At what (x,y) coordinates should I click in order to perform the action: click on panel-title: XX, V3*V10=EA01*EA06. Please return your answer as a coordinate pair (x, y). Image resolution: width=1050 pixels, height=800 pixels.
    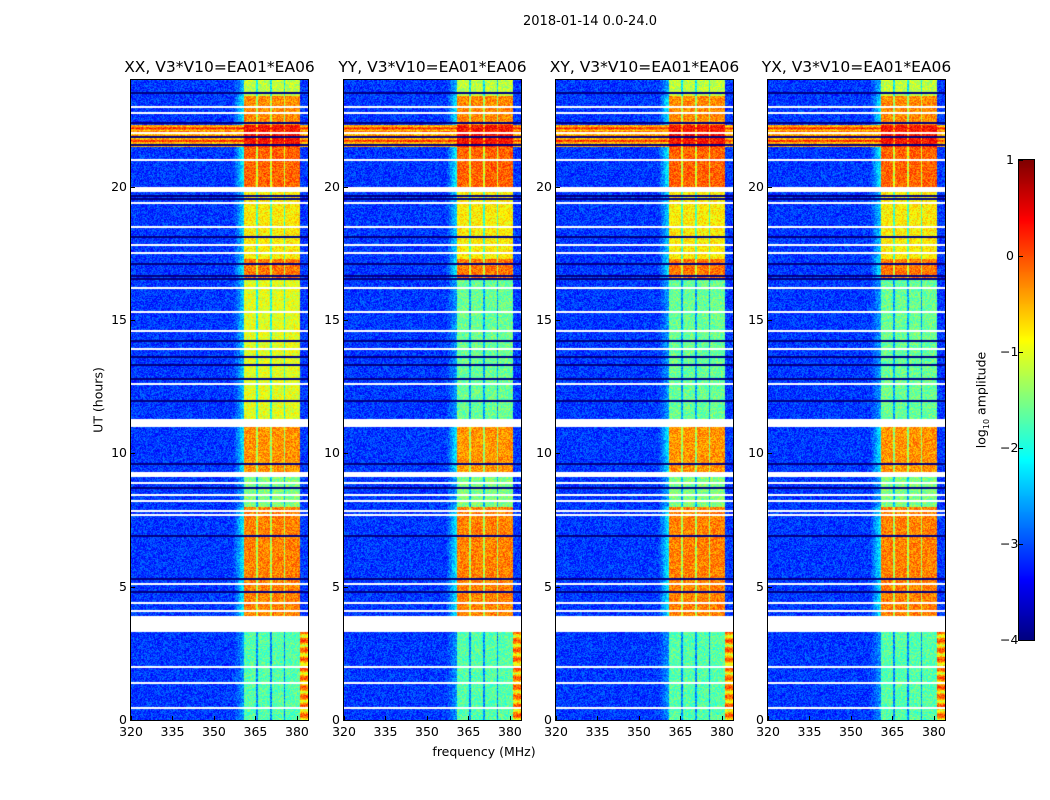
    Looking at the image, I should click on (219, 67).